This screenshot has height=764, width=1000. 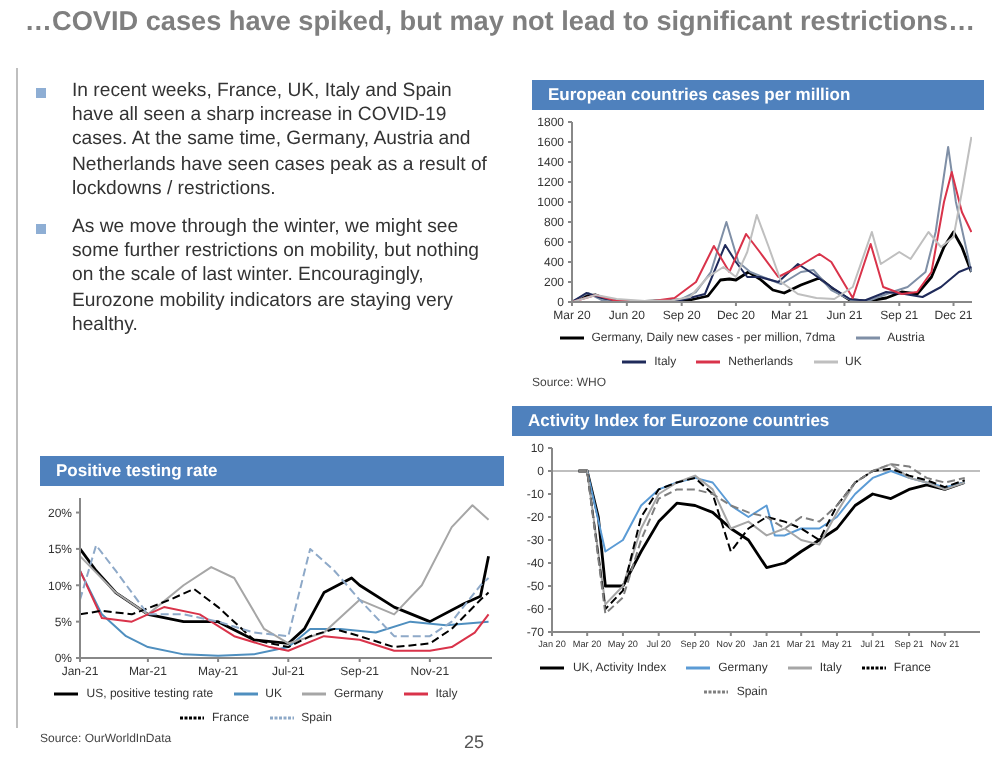 What do you see at coordinates (474, 742) in the screenshot?
I see `text: 25` at bounding box center [474, 742].